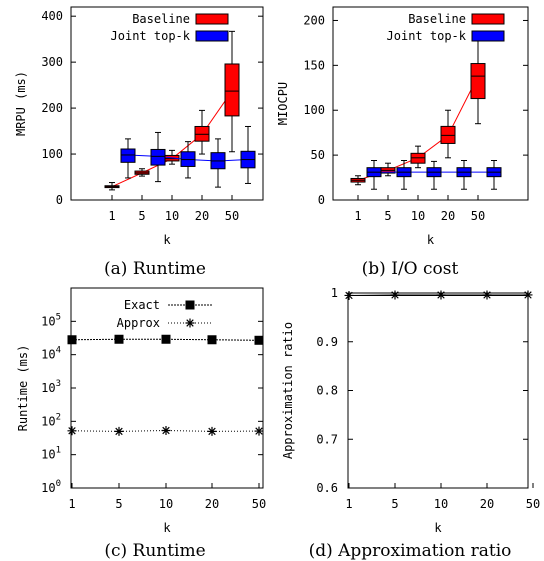 This screenshot has width=544, height=561. I want to click on p0-xtick-label: 50, so click(232, 216).